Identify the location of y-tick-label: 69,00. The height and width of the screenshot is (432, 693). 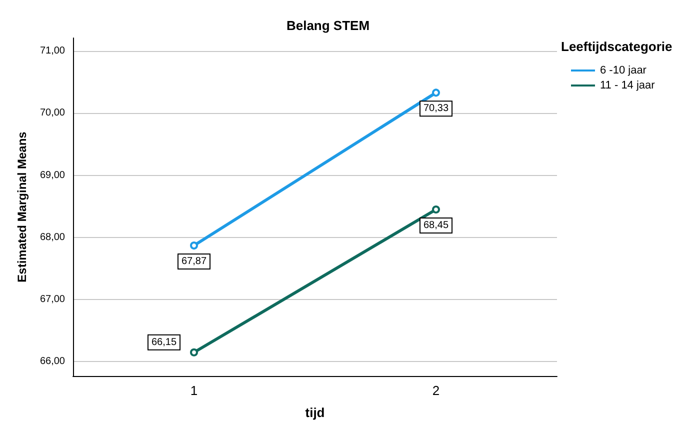
(53, 175).